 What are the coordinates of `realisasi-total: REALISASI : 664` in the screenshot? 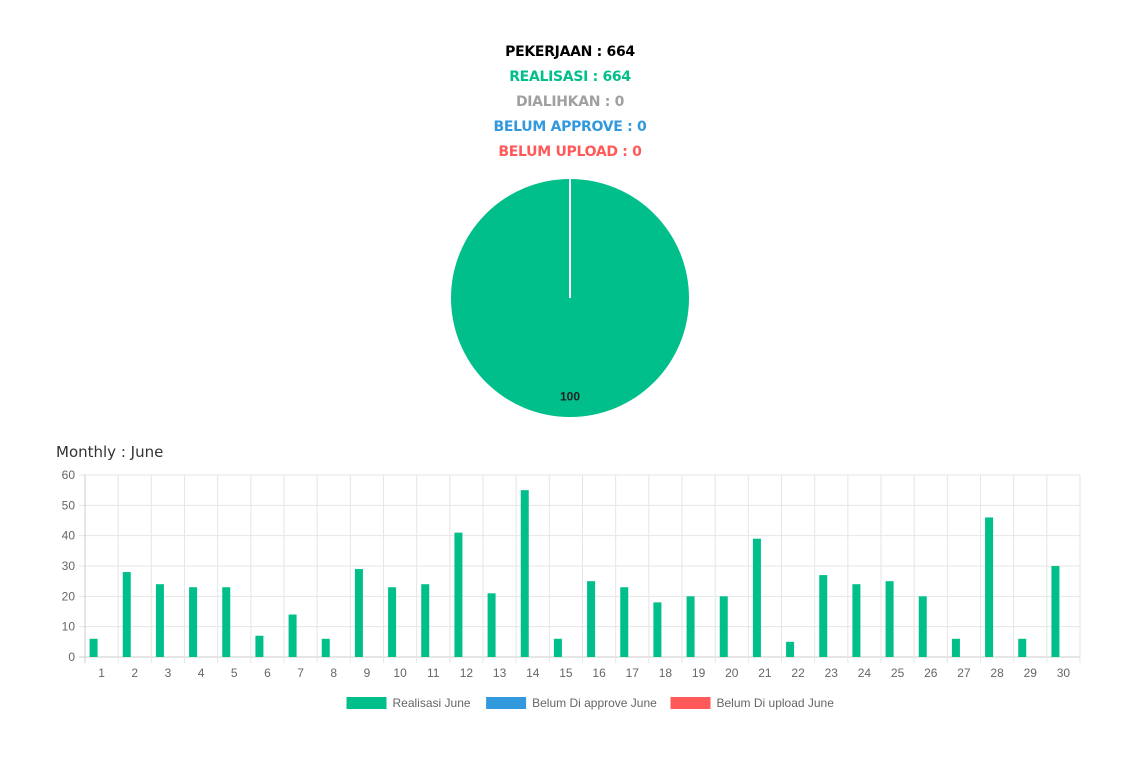 It's located at (570, 77).